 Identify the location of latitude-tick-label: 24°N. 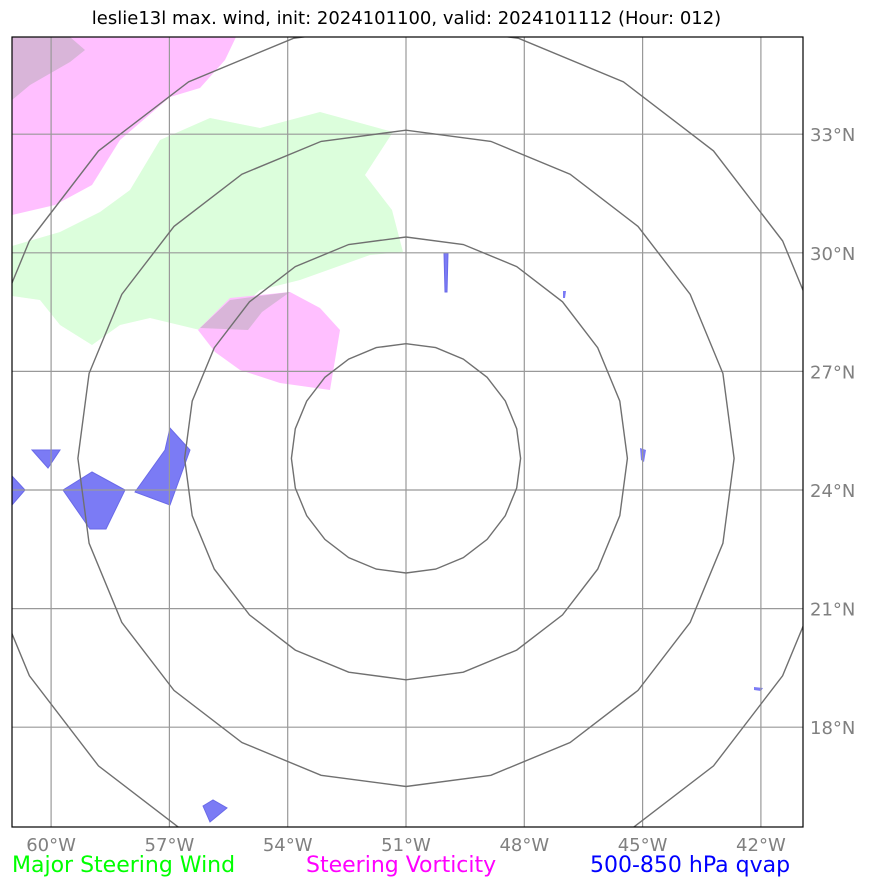
(832, 491).